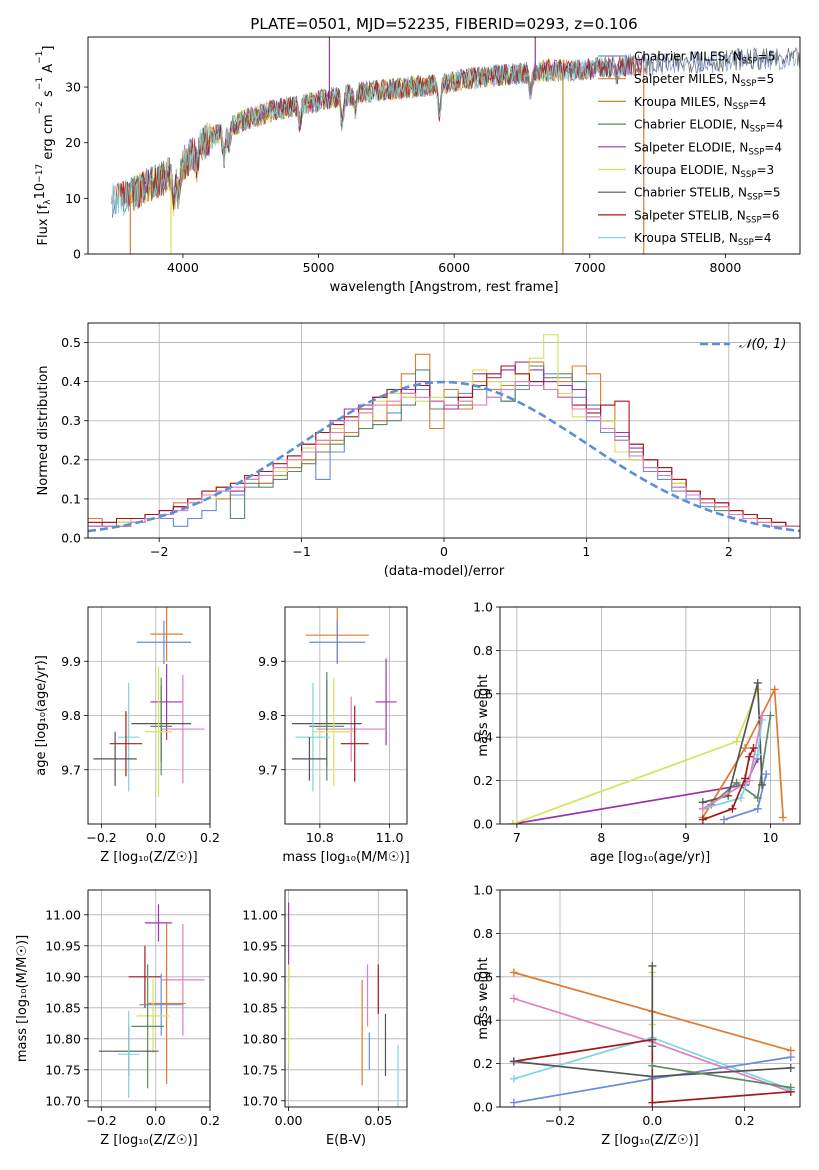 Image resolution: width=819 pixels, height=1170 pixels. Describe the element at coordinates (101, 1120) in the screenshot. I see `x-tick-label: −0.2` at that location.